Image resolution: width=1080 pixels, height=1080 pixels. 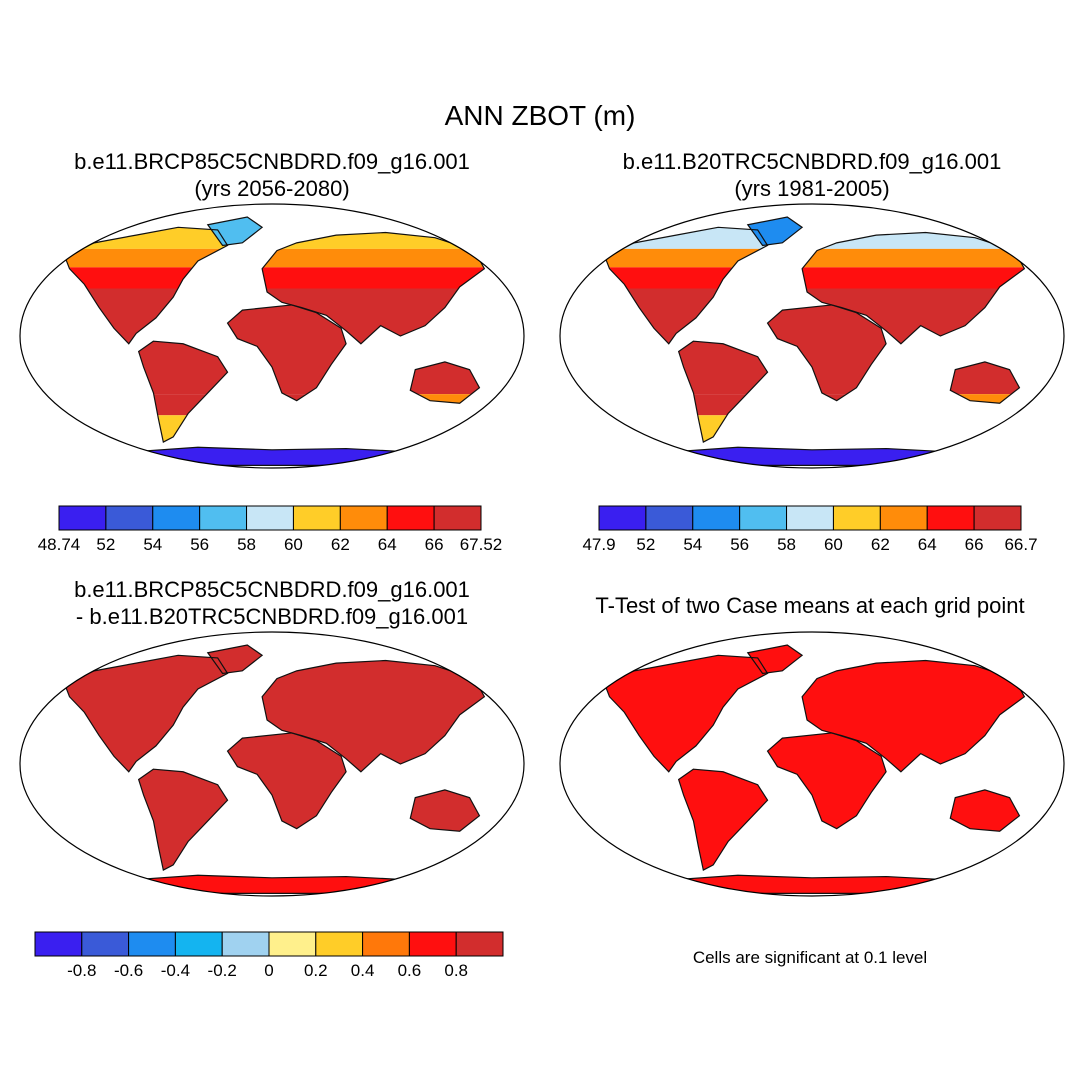 What do you see at coordinates (105, 544) in the screenshot?
I see `colorbar-tick-label: 52` at bounding box center [105, 544].